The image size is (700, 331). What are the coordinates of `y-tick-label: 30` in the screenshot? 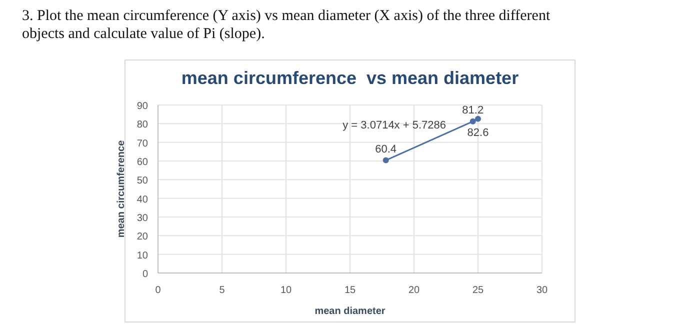 It's located at (142, 218).